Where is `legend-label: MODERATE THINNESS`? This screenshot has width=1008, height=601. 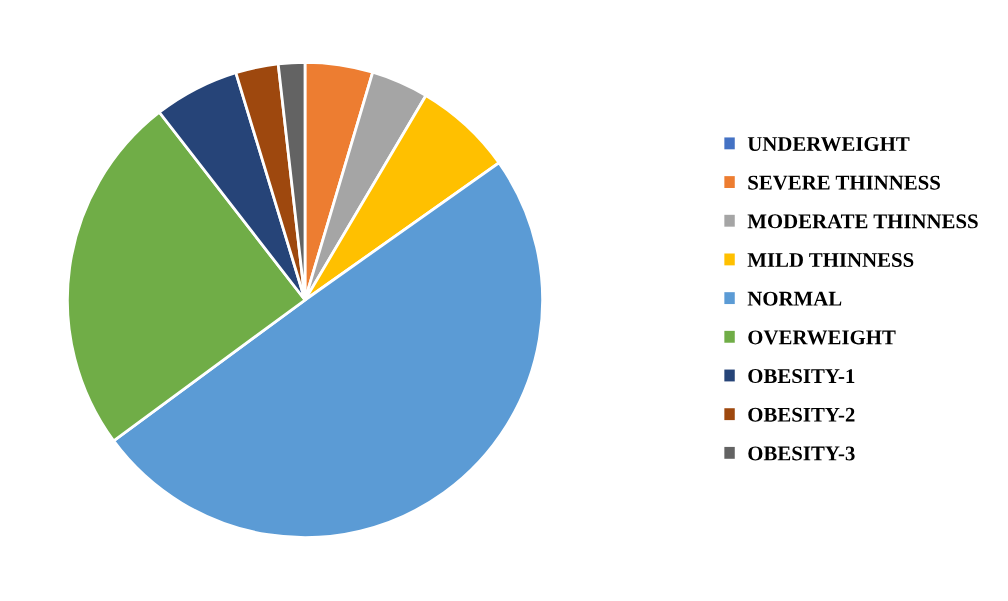
legend-label: MODERATE THINNESS is located at coordinates (862, 221).